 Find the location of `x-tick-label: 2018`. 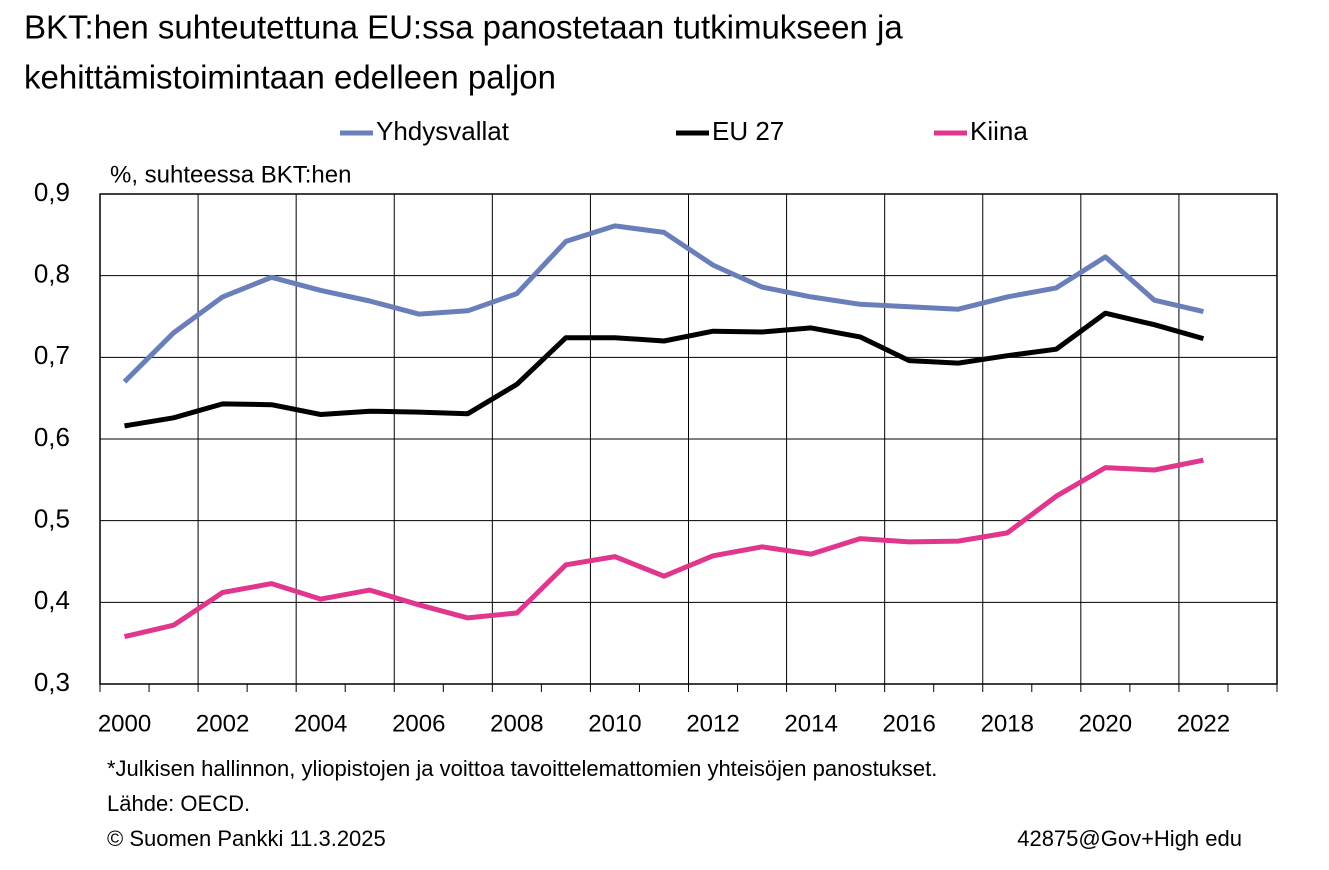

x-tick-label: 2018 is located at coordinates (1007, 723).